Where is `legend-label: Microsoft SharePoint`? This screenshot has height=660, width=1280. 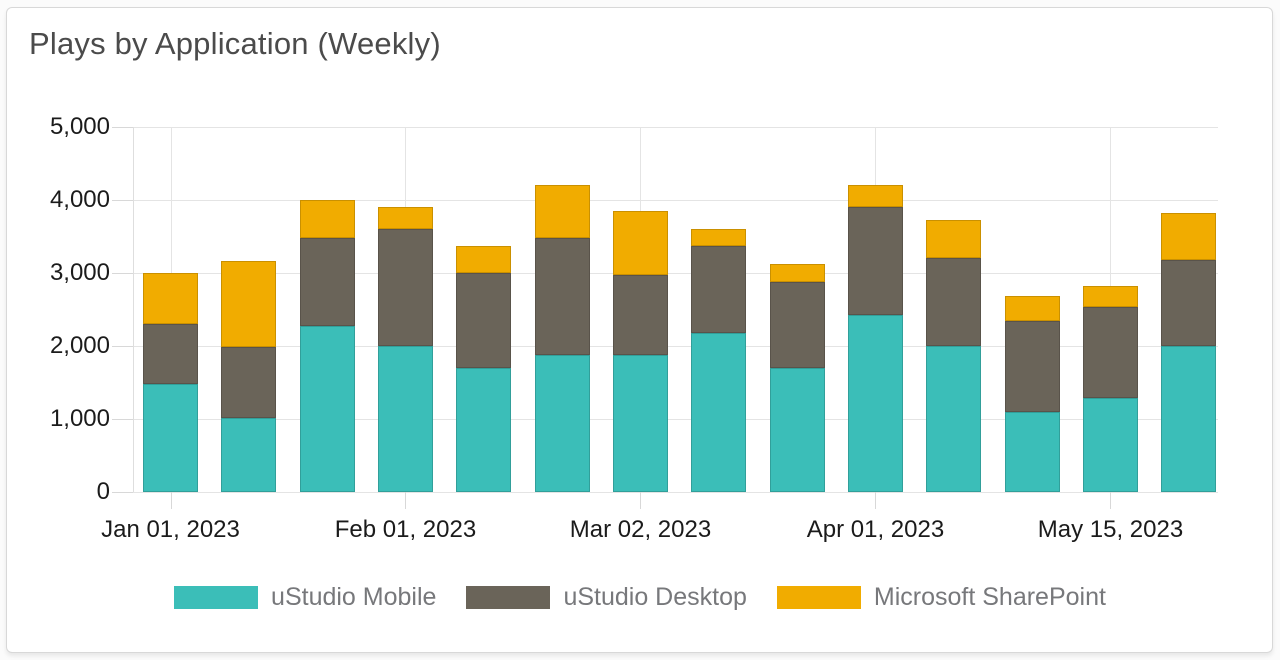 legend-label: Microsoft SharePoint is located at coordinates (989, 596).